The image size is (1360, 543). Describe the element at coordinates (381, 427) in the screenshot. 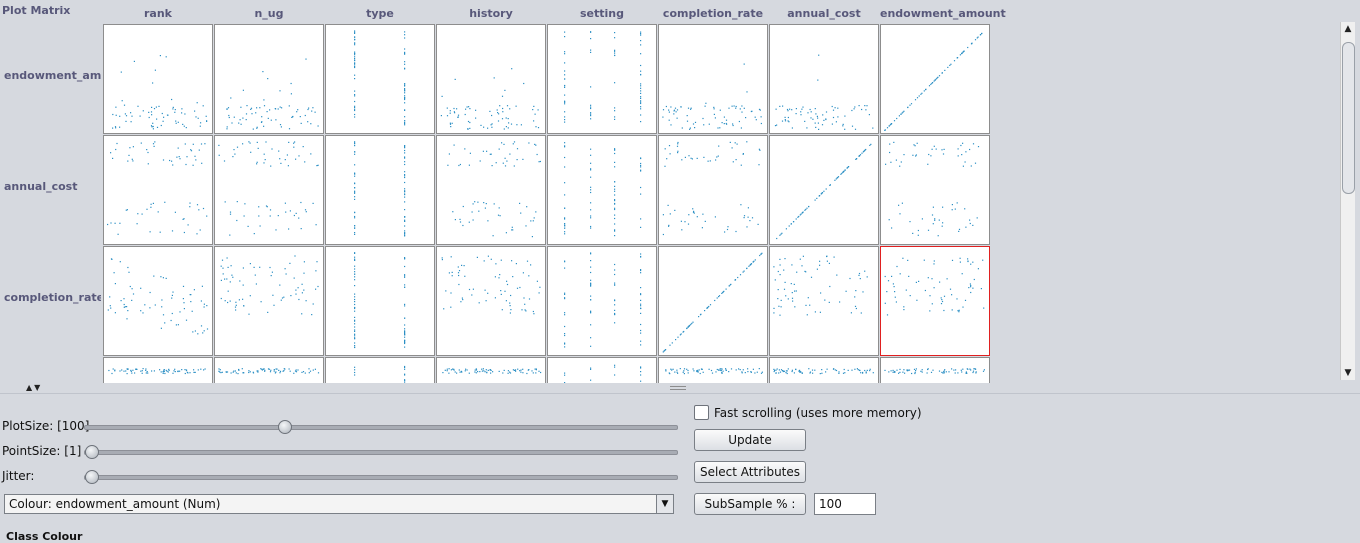

I see `plot-size-slider` at that location.